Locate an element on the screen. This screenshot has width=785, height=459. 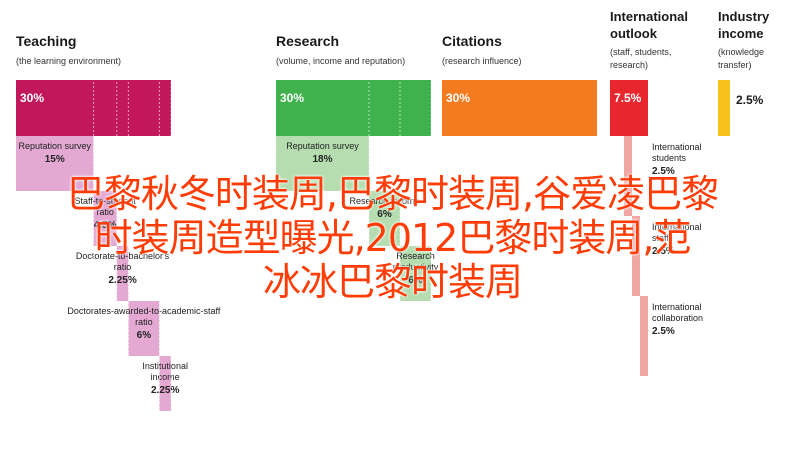
category-subtitle-international-line-2: research) is located at coordinates (629, 65).